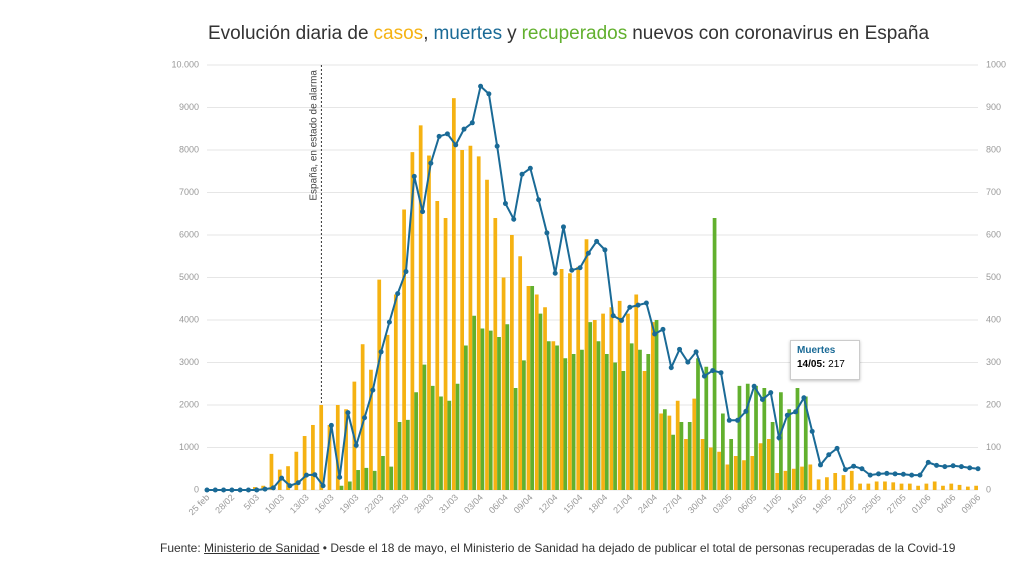 Image resolution: width=1024 pixels, height=576 pixels. What do you see at coordinates (498, 503) in the screenshot?
I see `x-tick-label: 06/04` at bounding box center [498, 503].